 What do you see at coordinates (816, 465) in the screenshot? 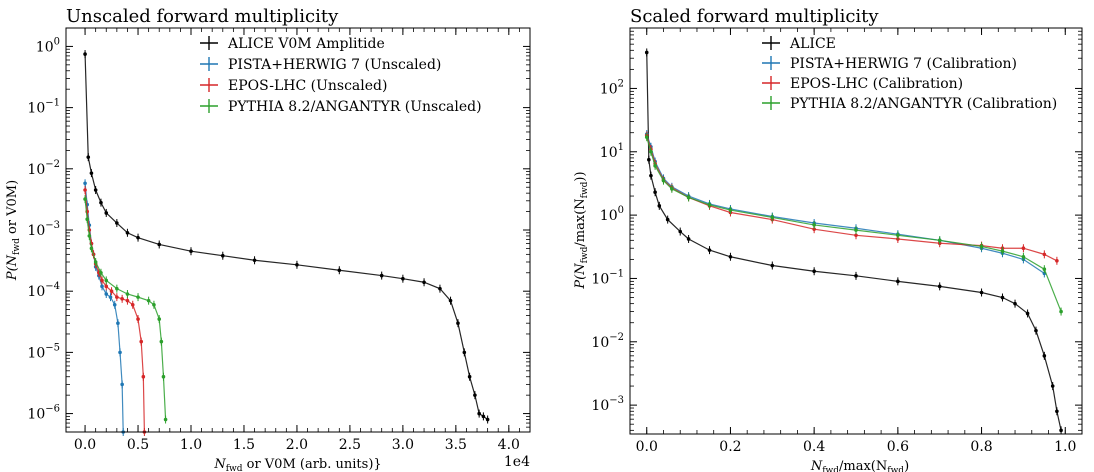
I see `right-x-axis-label-main: N` at bounding box center [816, 465].